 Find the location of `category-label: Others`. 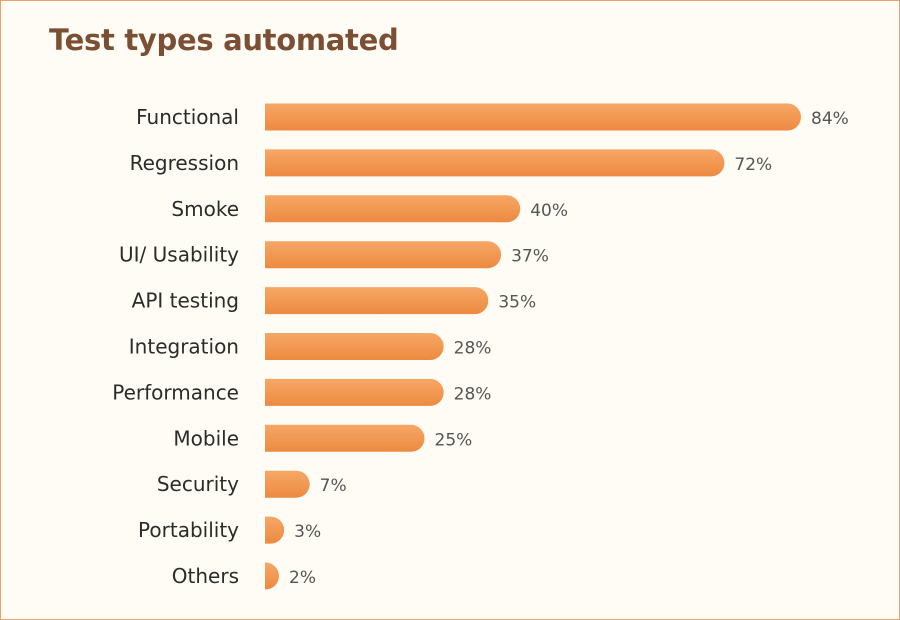

category-label: Others is located at coordinates (205, 576).